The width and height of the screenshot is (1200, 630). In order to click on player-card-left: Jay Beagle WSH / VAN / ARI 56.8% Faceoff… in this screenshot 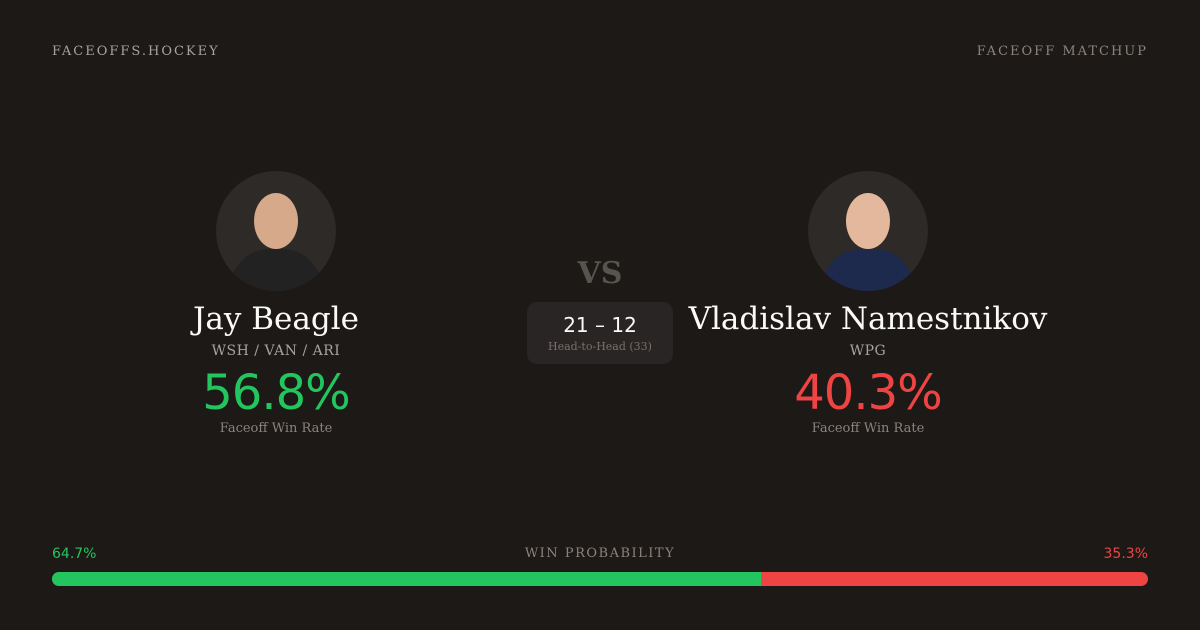, I will do `click(276, 303)`.